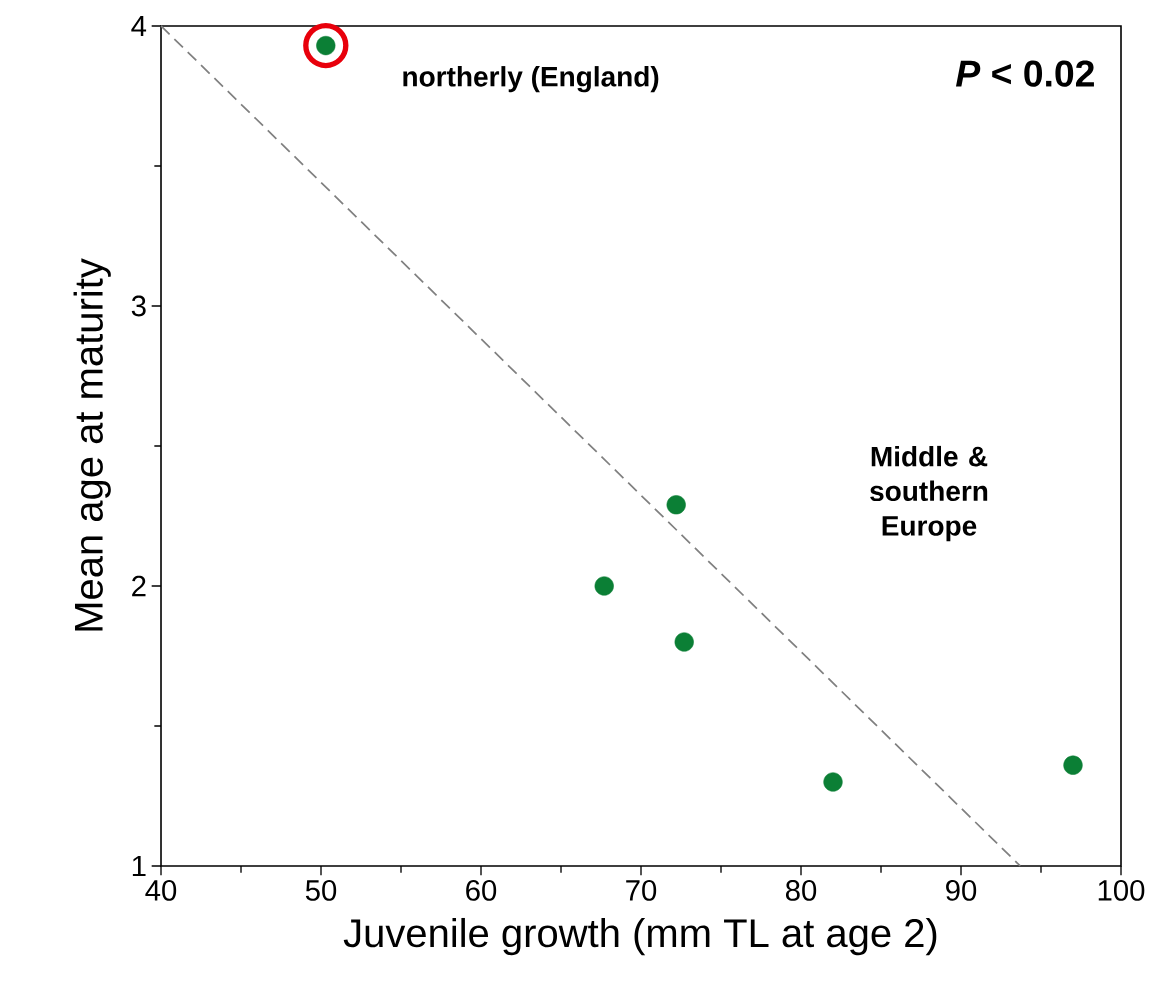  What do you see at coordinates (640, 936) in the screenshot?
I see `x-axis-title: Juvenile growth (mm TL at age 2)` at bounding box center [640, 936].